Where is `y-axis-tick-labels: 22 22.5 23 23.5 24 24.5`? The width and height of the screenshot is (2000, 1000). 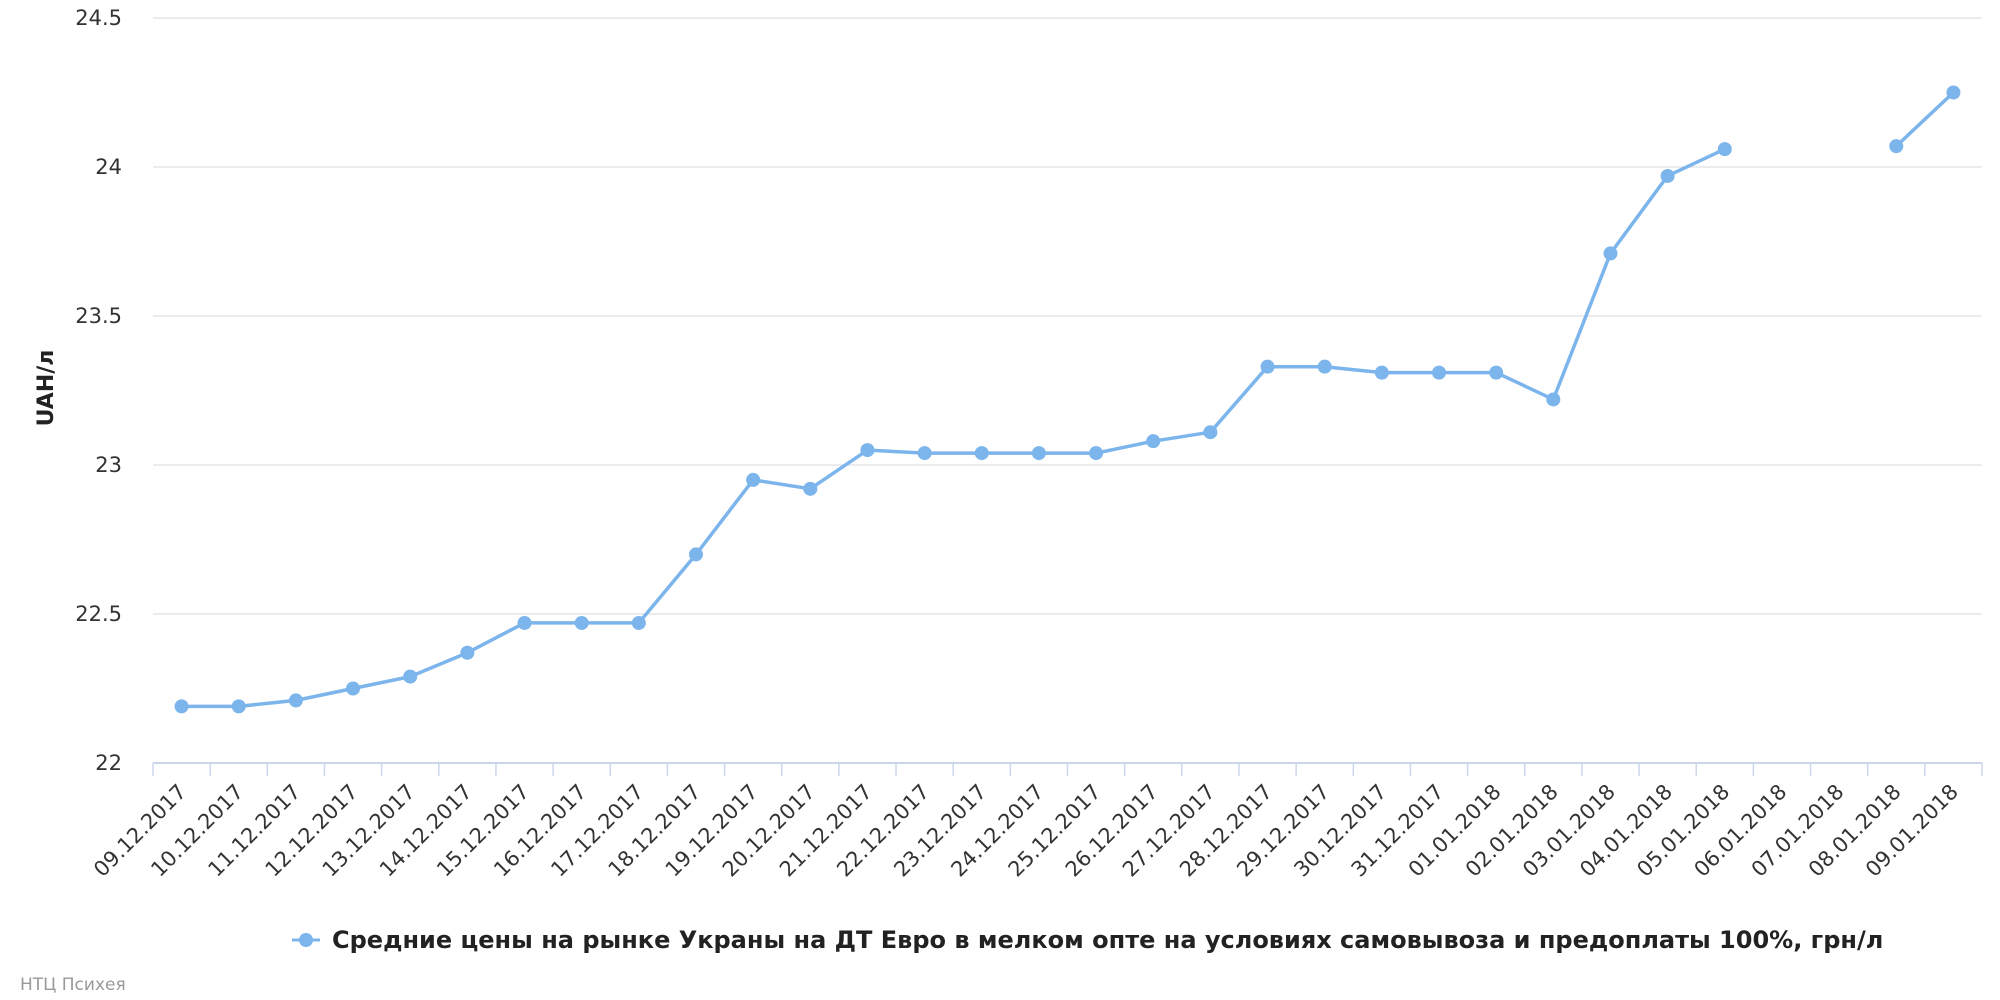
y-axis-tick-labels: 22 22.5 23 23.5 24 24.5 is located at coordinates (98, 390).